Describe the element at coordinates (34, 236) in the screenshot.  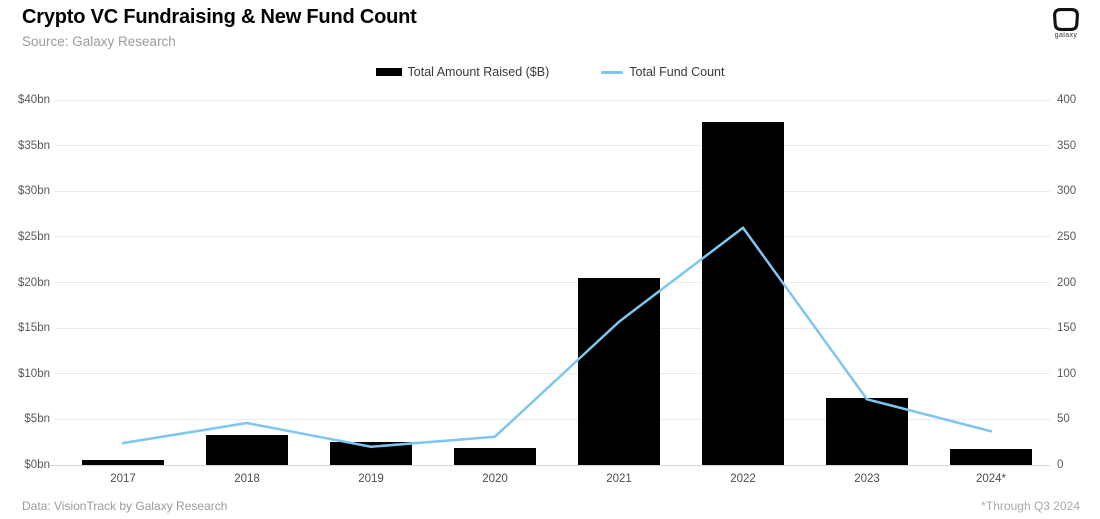
I see `y-axis-label-left: $25bn` at that location.